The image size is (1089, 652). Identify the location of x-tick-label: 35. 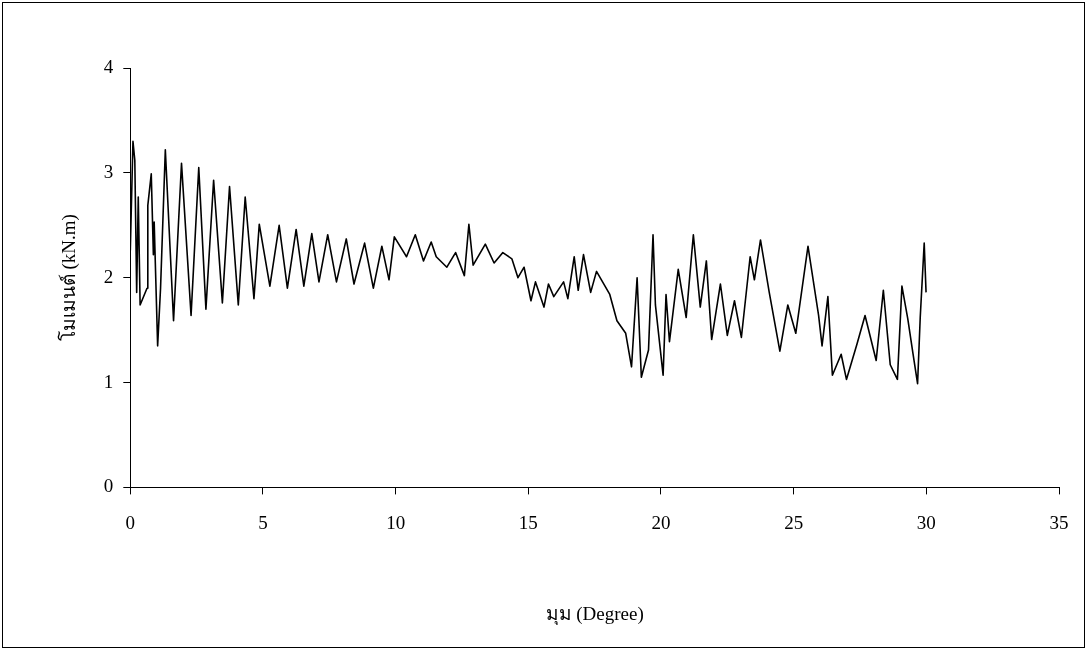
(1059, 522).